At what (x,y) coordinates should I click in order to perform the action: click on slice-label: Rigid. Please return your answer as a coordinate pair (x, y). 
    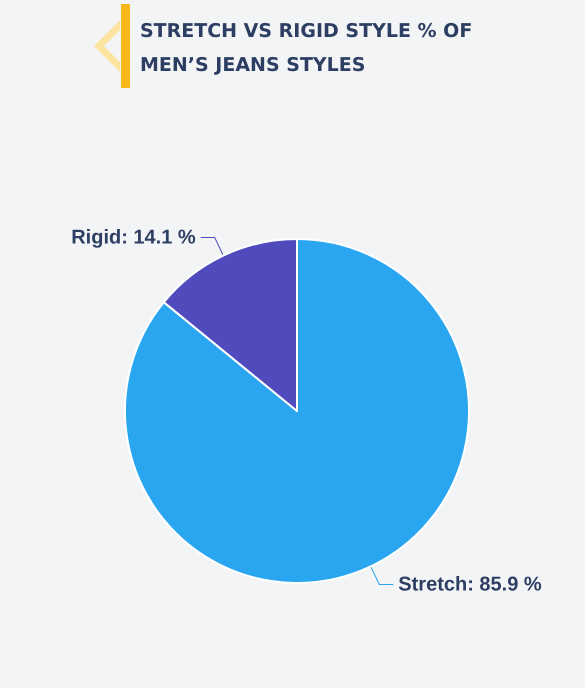
    Looking at the image, I should click on (96, 237).